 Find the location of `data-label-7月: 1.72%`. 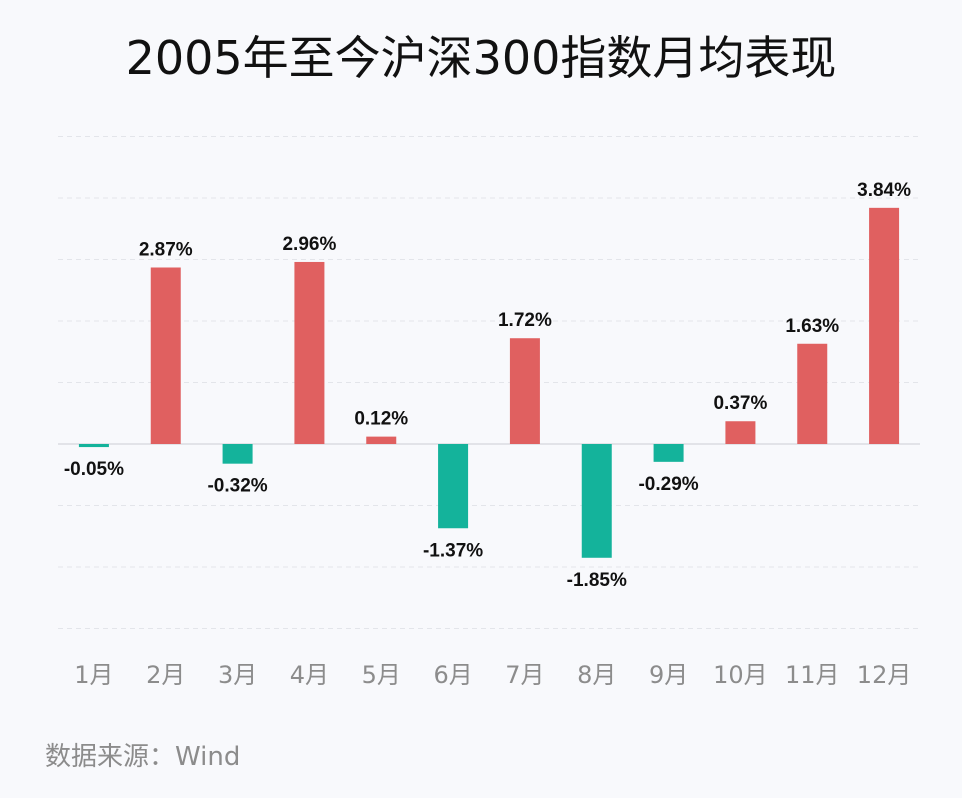

data-label-7月: 1.72% is located at coordinates (525, 320).